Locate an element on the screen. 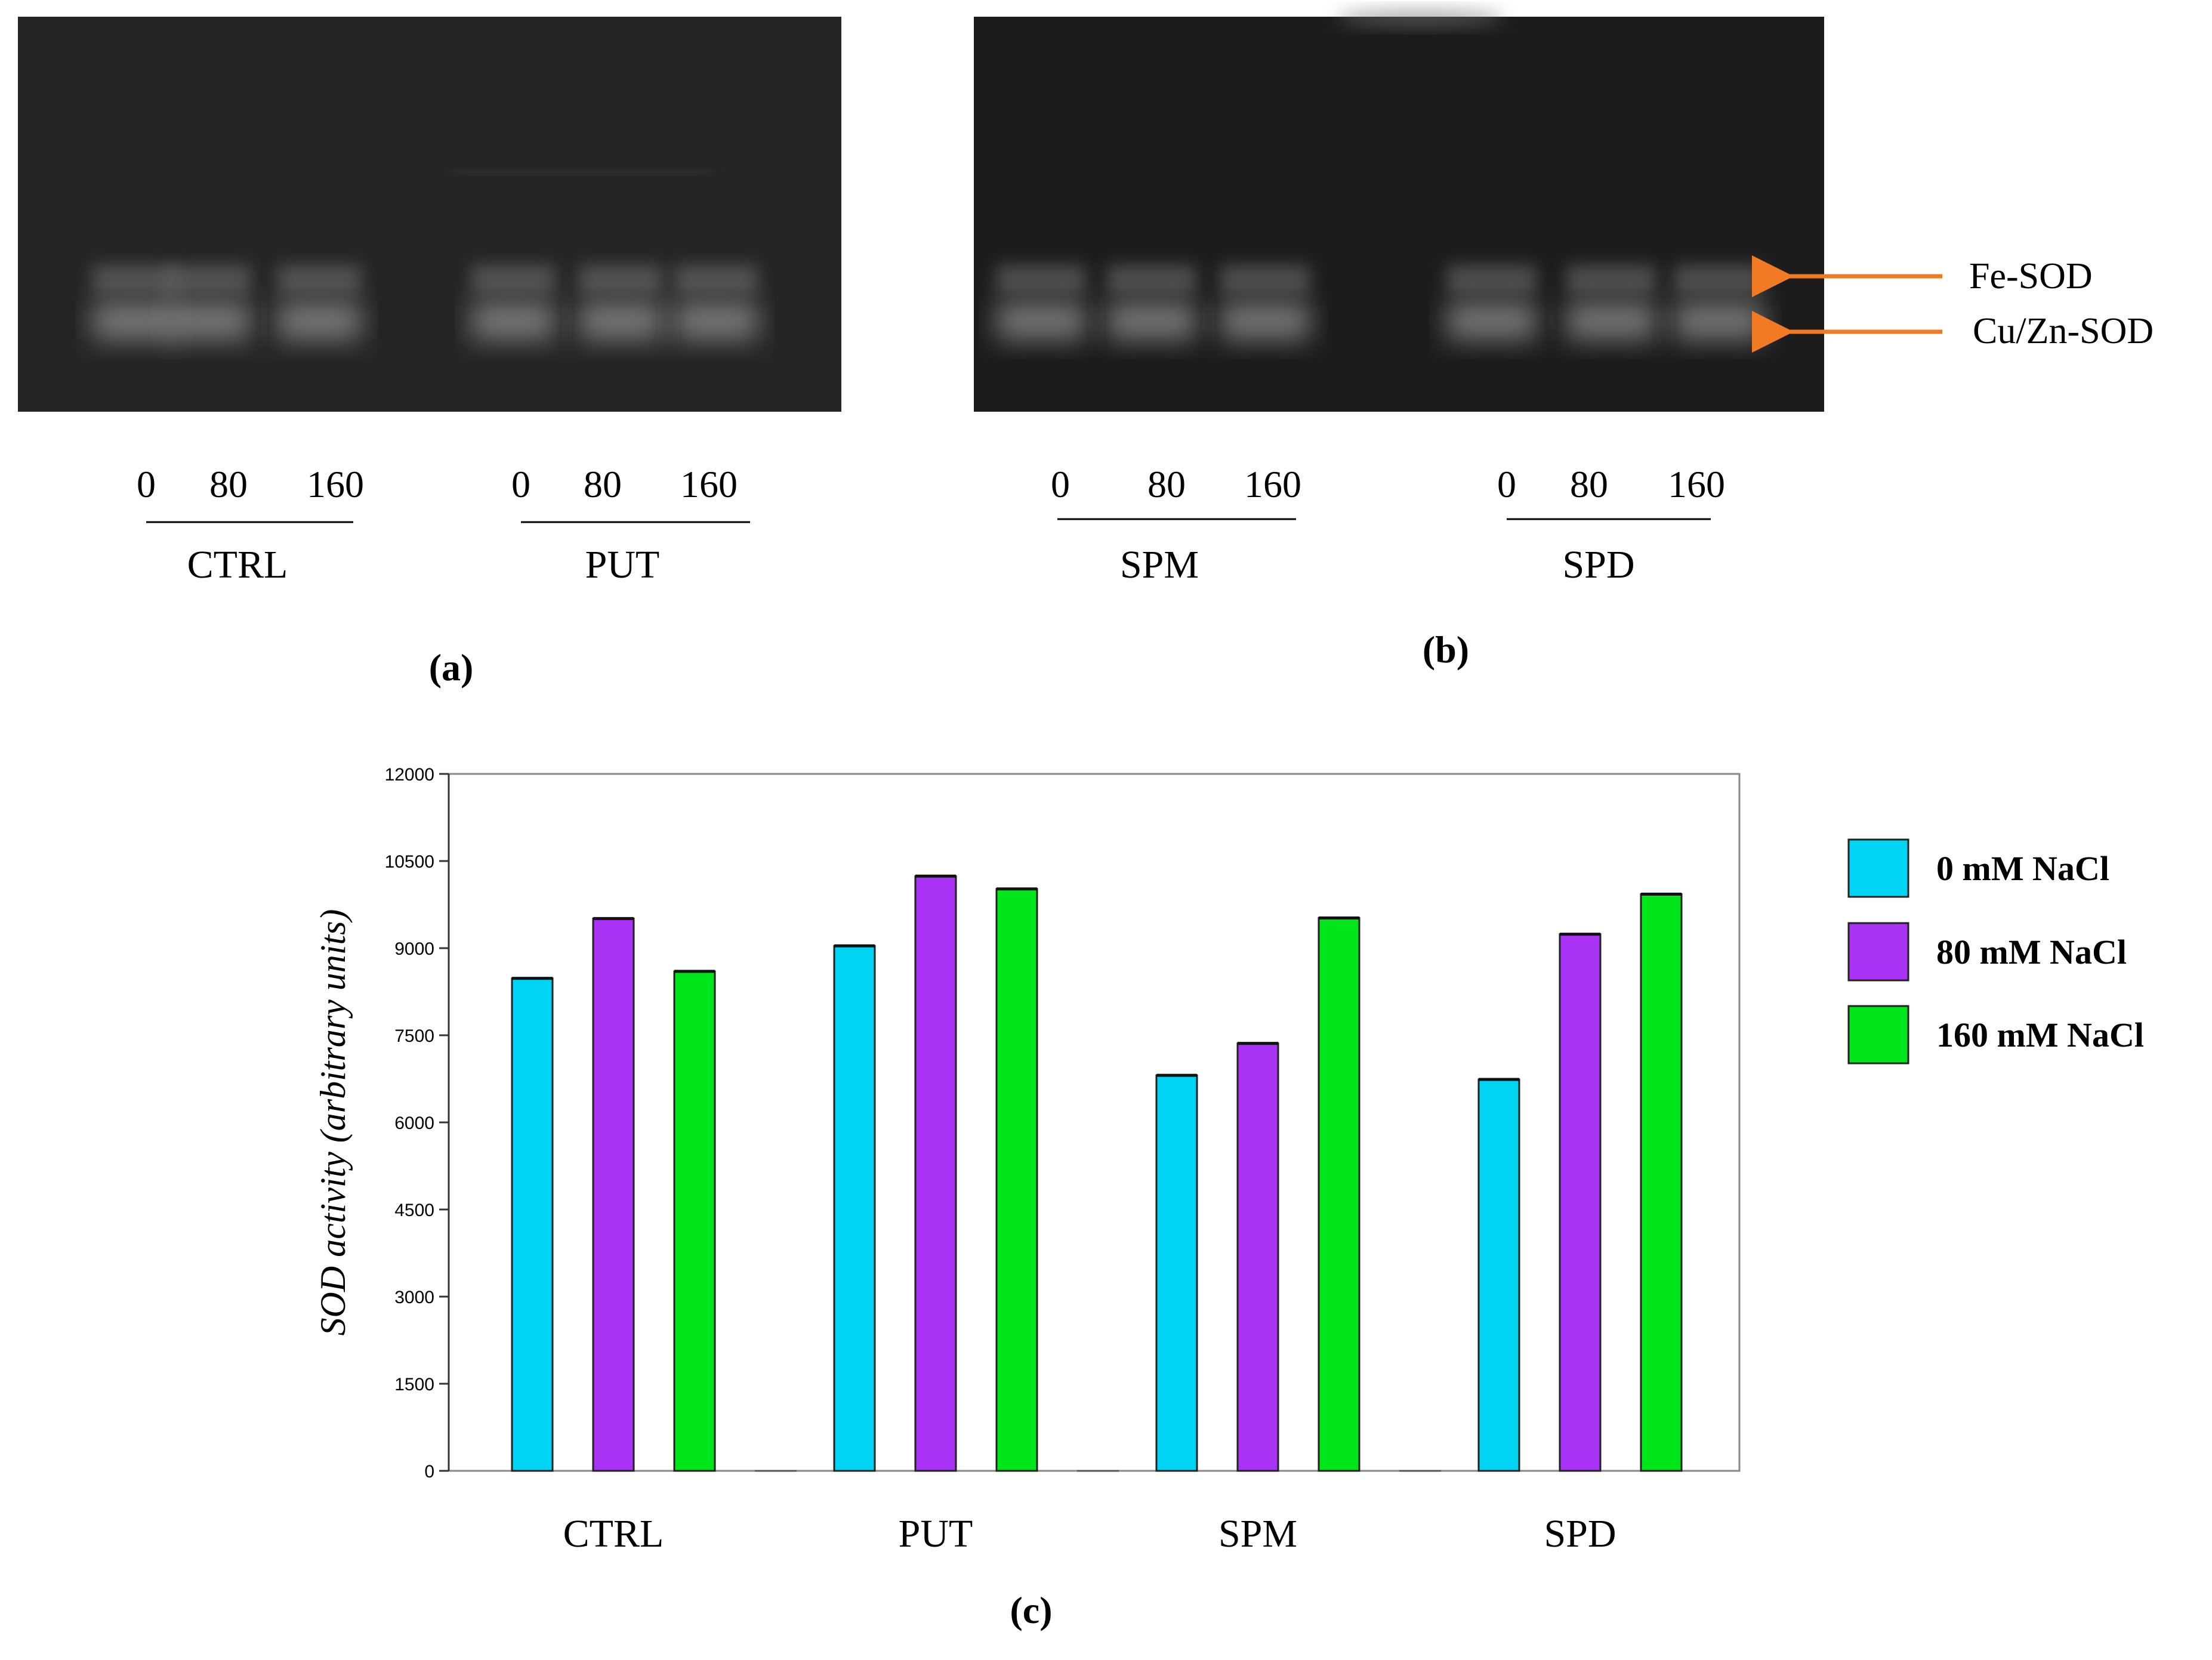 The image size is (2212, 1660). x-tick-label-ctrl: CTRL is located at coordinates (613, 1534).